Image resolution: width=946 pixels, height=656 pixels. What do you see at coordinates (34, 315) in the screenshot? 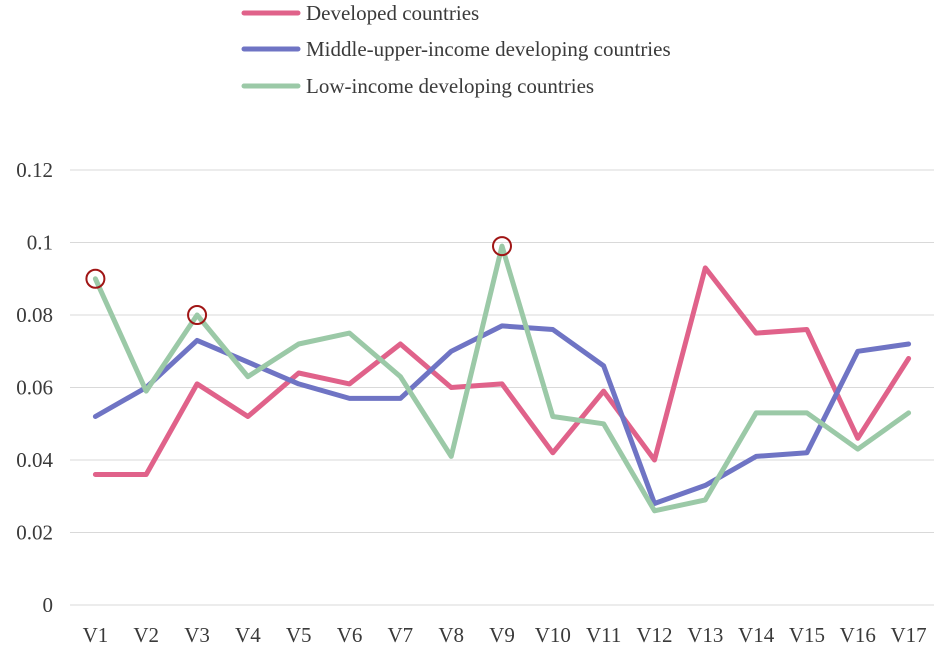
I see `y-tick-label: 0.08` at bounding box center [34, 315].